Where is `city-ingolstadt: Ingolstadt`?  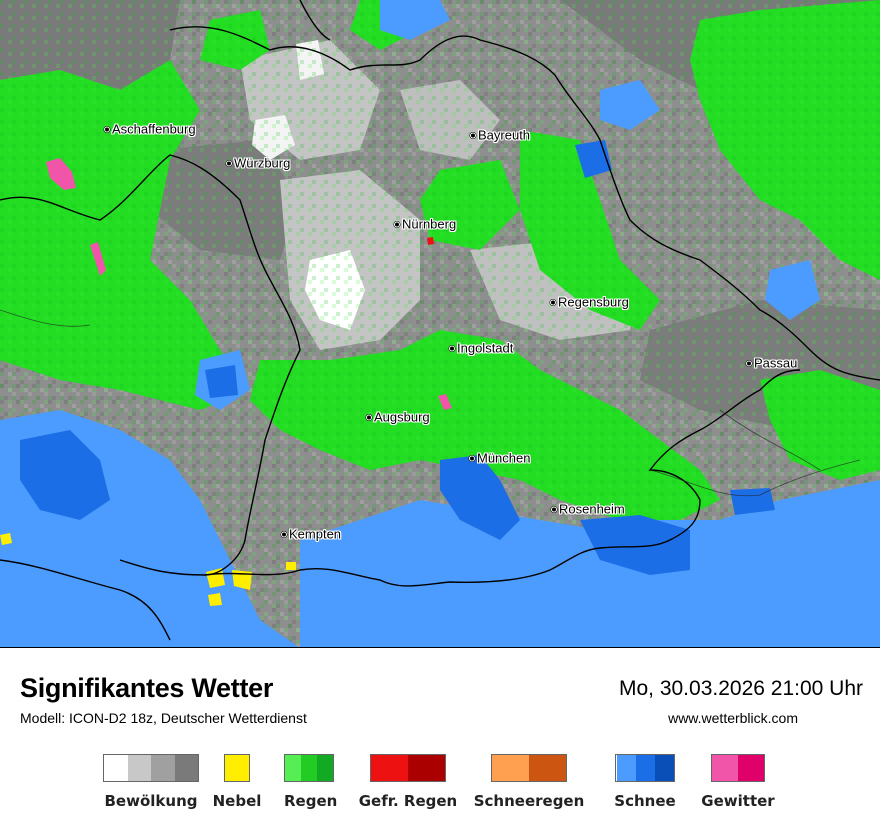 city-ingolstadt: Ingolstadt is located at coordinates (481, 348).